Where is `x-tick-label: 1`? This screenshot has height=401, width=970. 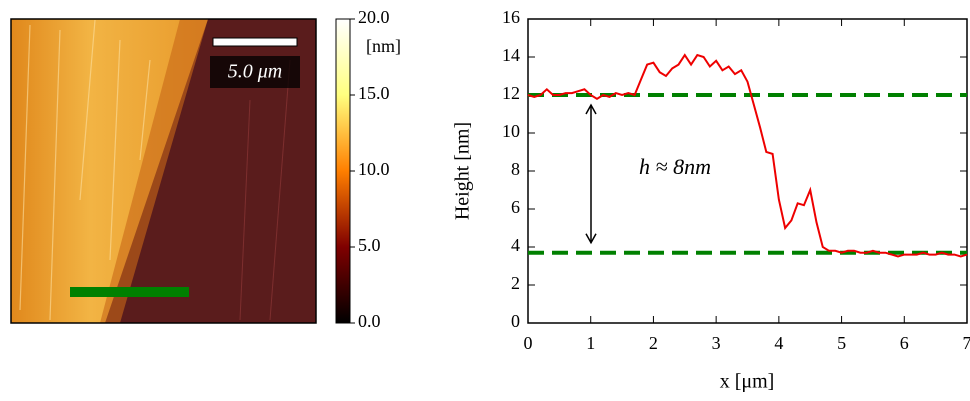
x-tick-label: 1 is located at coordinates (590, 343).